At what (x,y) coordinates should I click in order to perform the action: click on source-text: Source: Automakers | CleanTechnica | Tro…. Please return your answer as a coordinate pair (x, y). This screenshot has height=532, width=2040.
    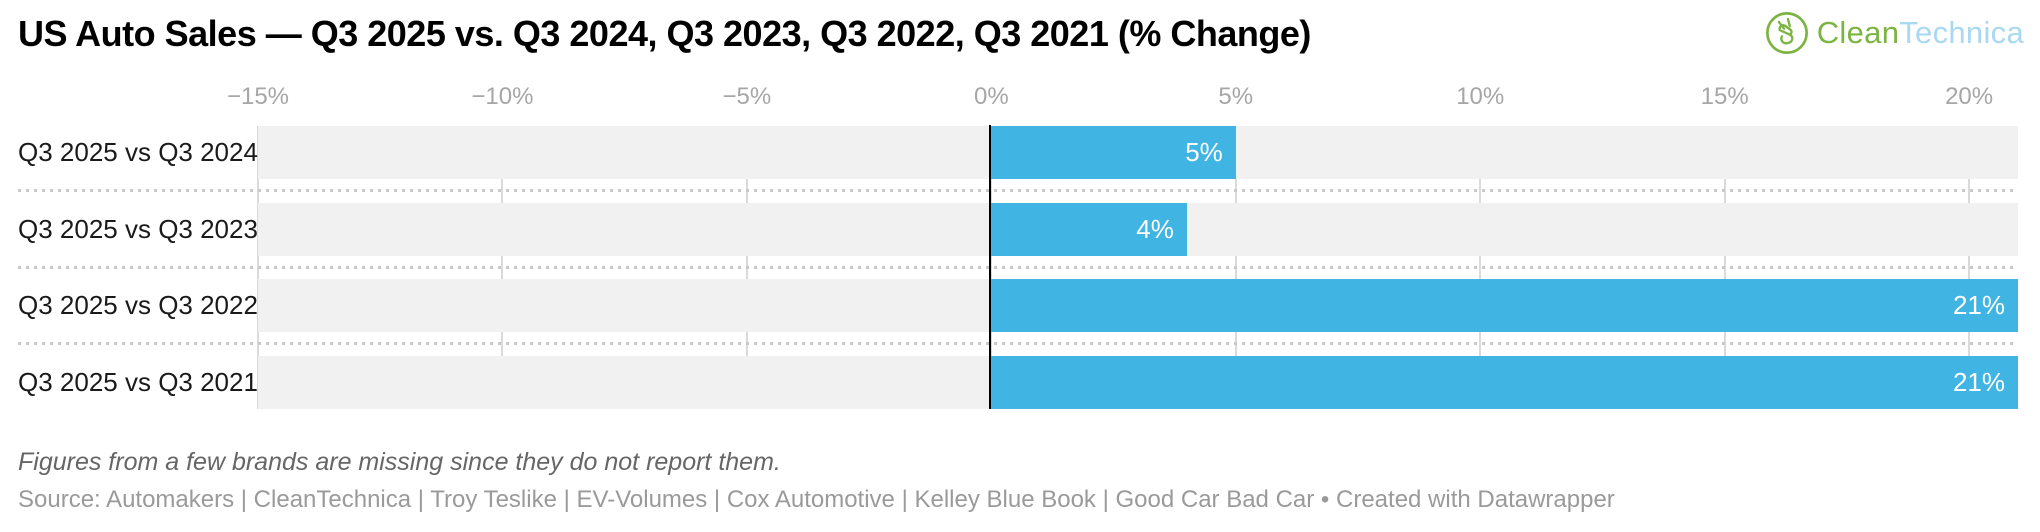
    Looking at the image, I should click on (666, 499).